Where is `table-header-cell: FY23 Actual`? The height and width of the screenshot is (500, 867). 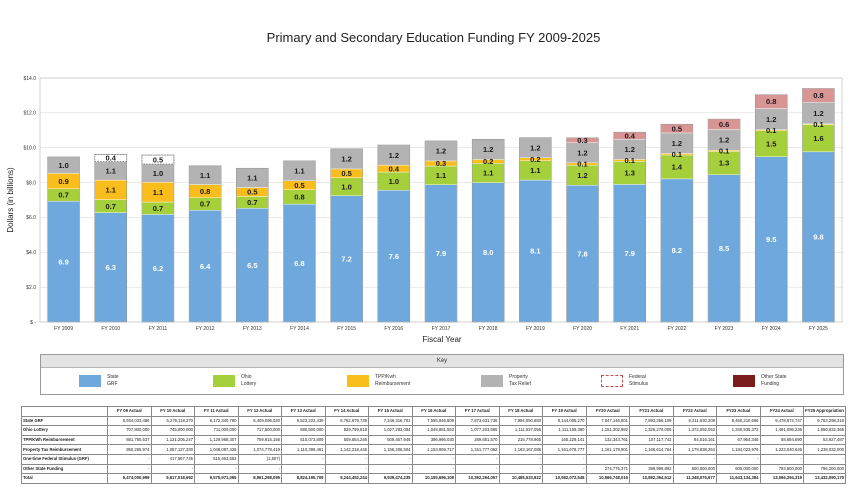
table-header-cell: FY23 Actual is located at coordinates (738, 411).